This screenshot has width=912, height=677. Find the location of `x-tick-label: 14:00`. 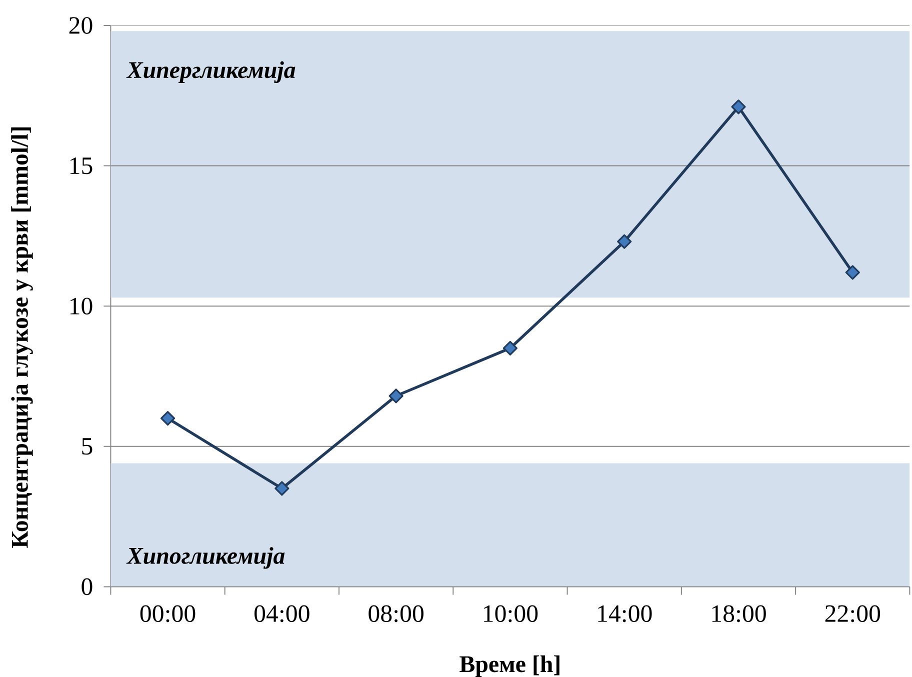

x-tick-label: 14:00 is located at coordinates (625, 613).